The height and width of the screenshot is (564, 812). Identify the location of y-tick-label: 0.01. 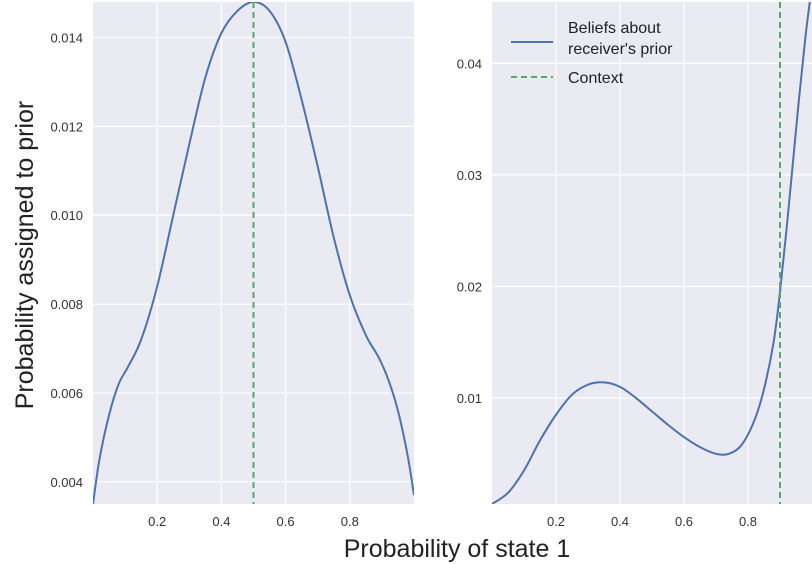
(469, 398).